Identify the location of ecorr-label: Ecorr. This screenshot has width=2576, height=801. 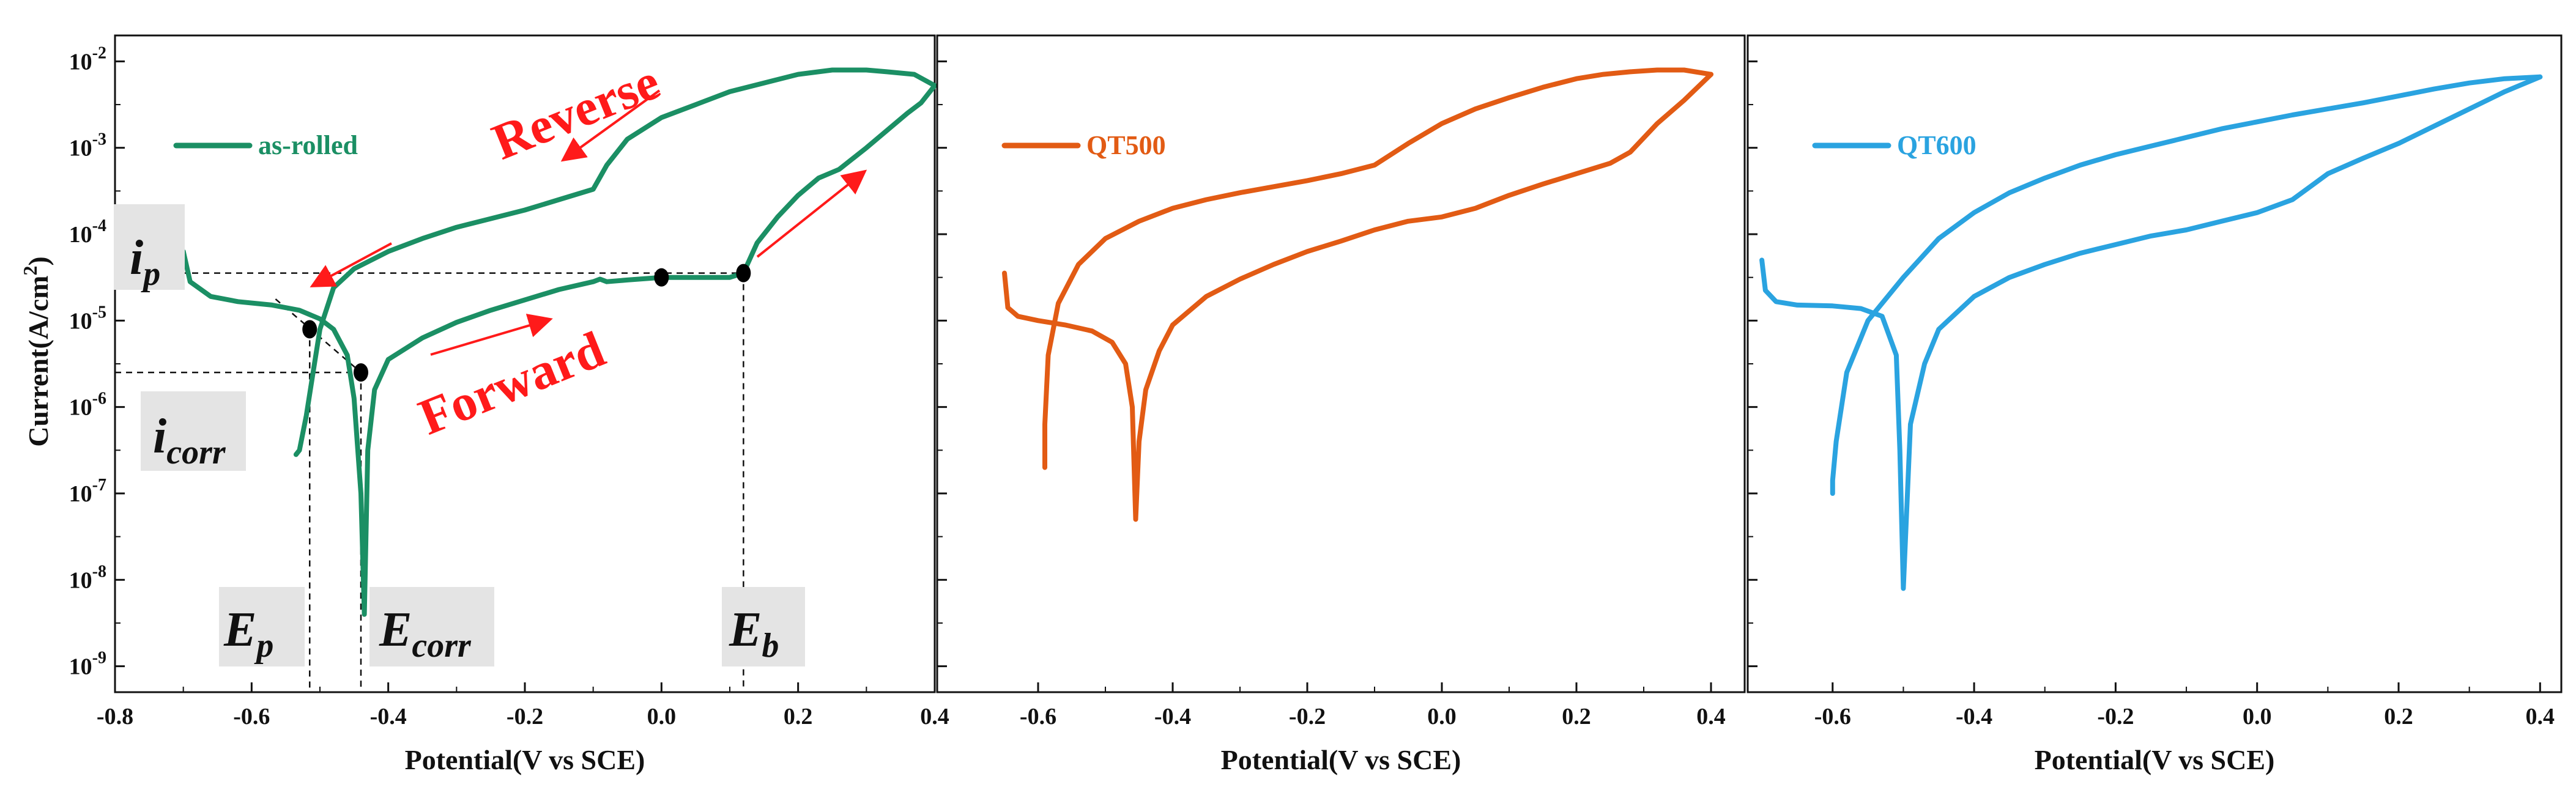
(425, 634).